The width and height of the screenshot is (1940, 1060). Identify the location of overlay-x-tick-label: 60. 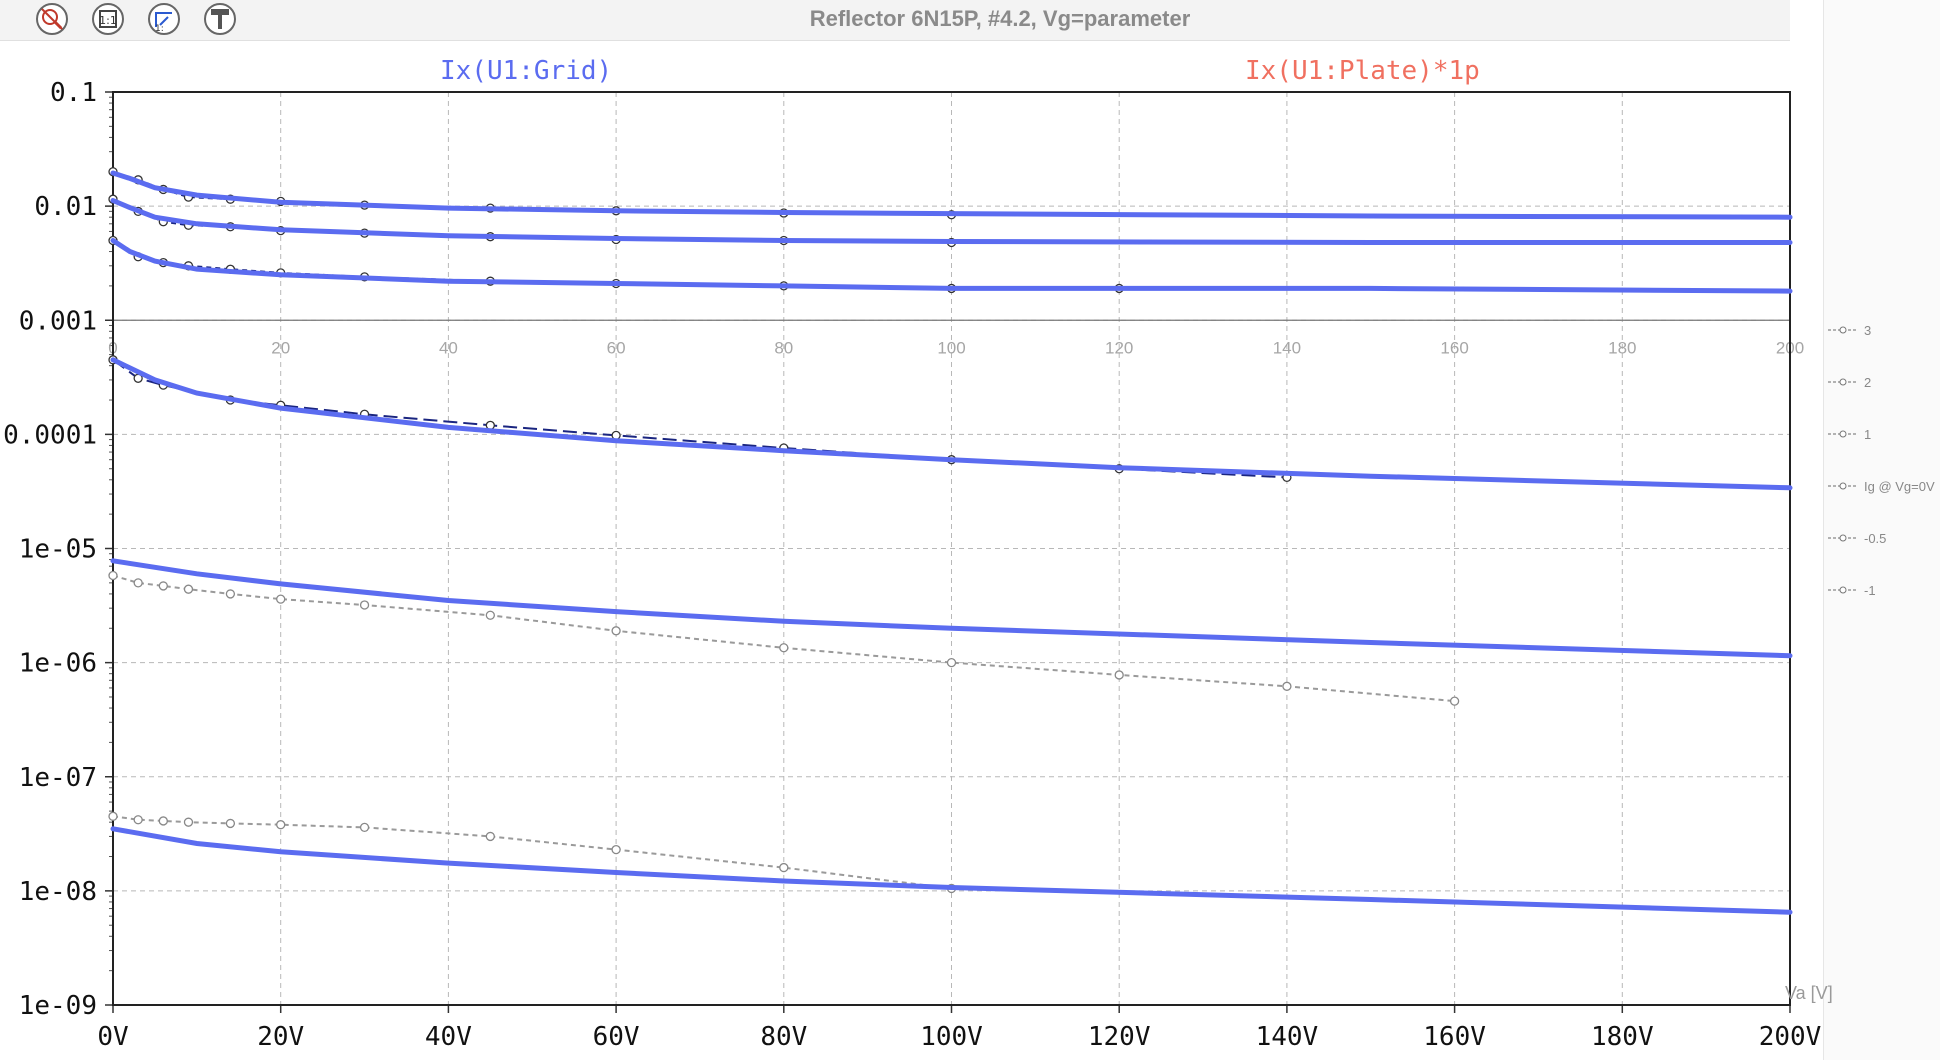
(616, 347).